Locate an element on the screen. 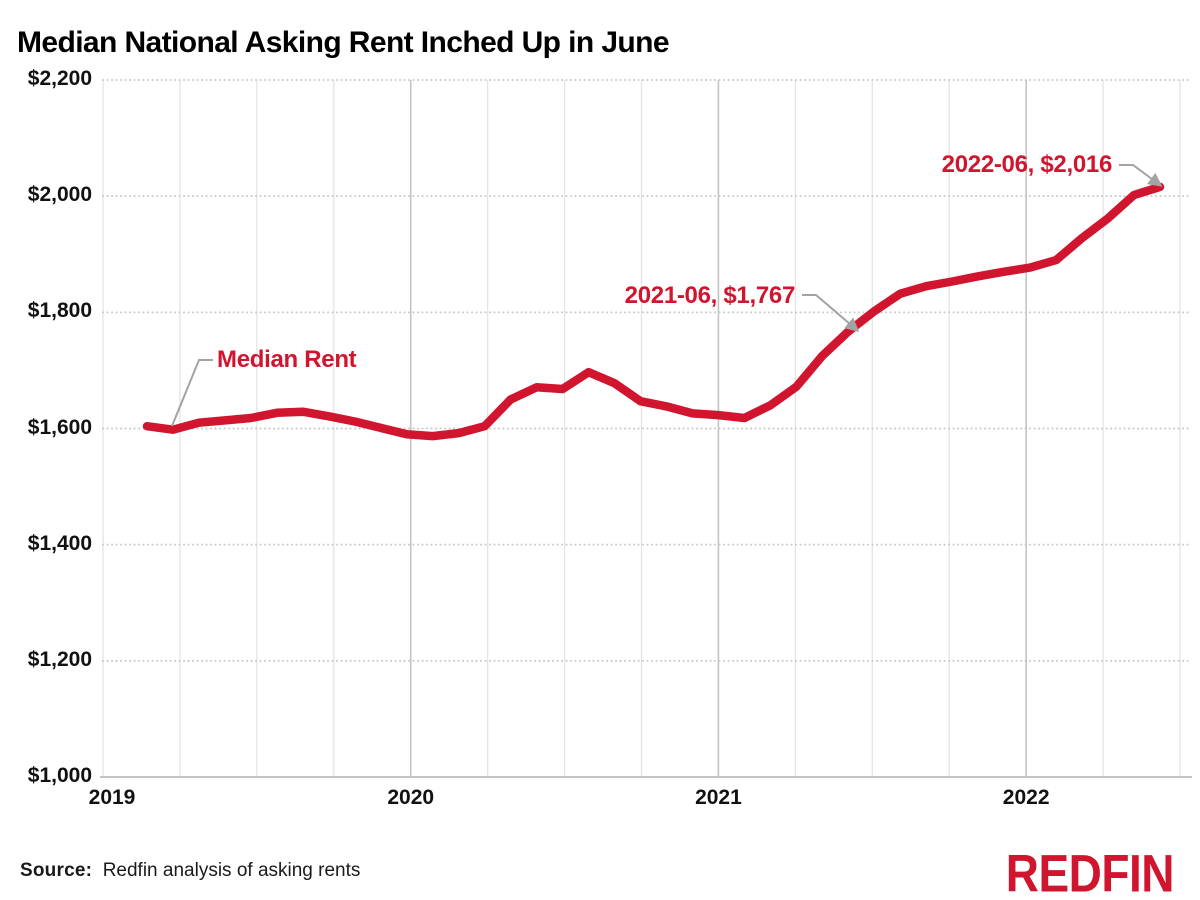 The height and width of the screenshot is (900, 1200). x-tick-label: 2020 is located at coordinates (411, 797).